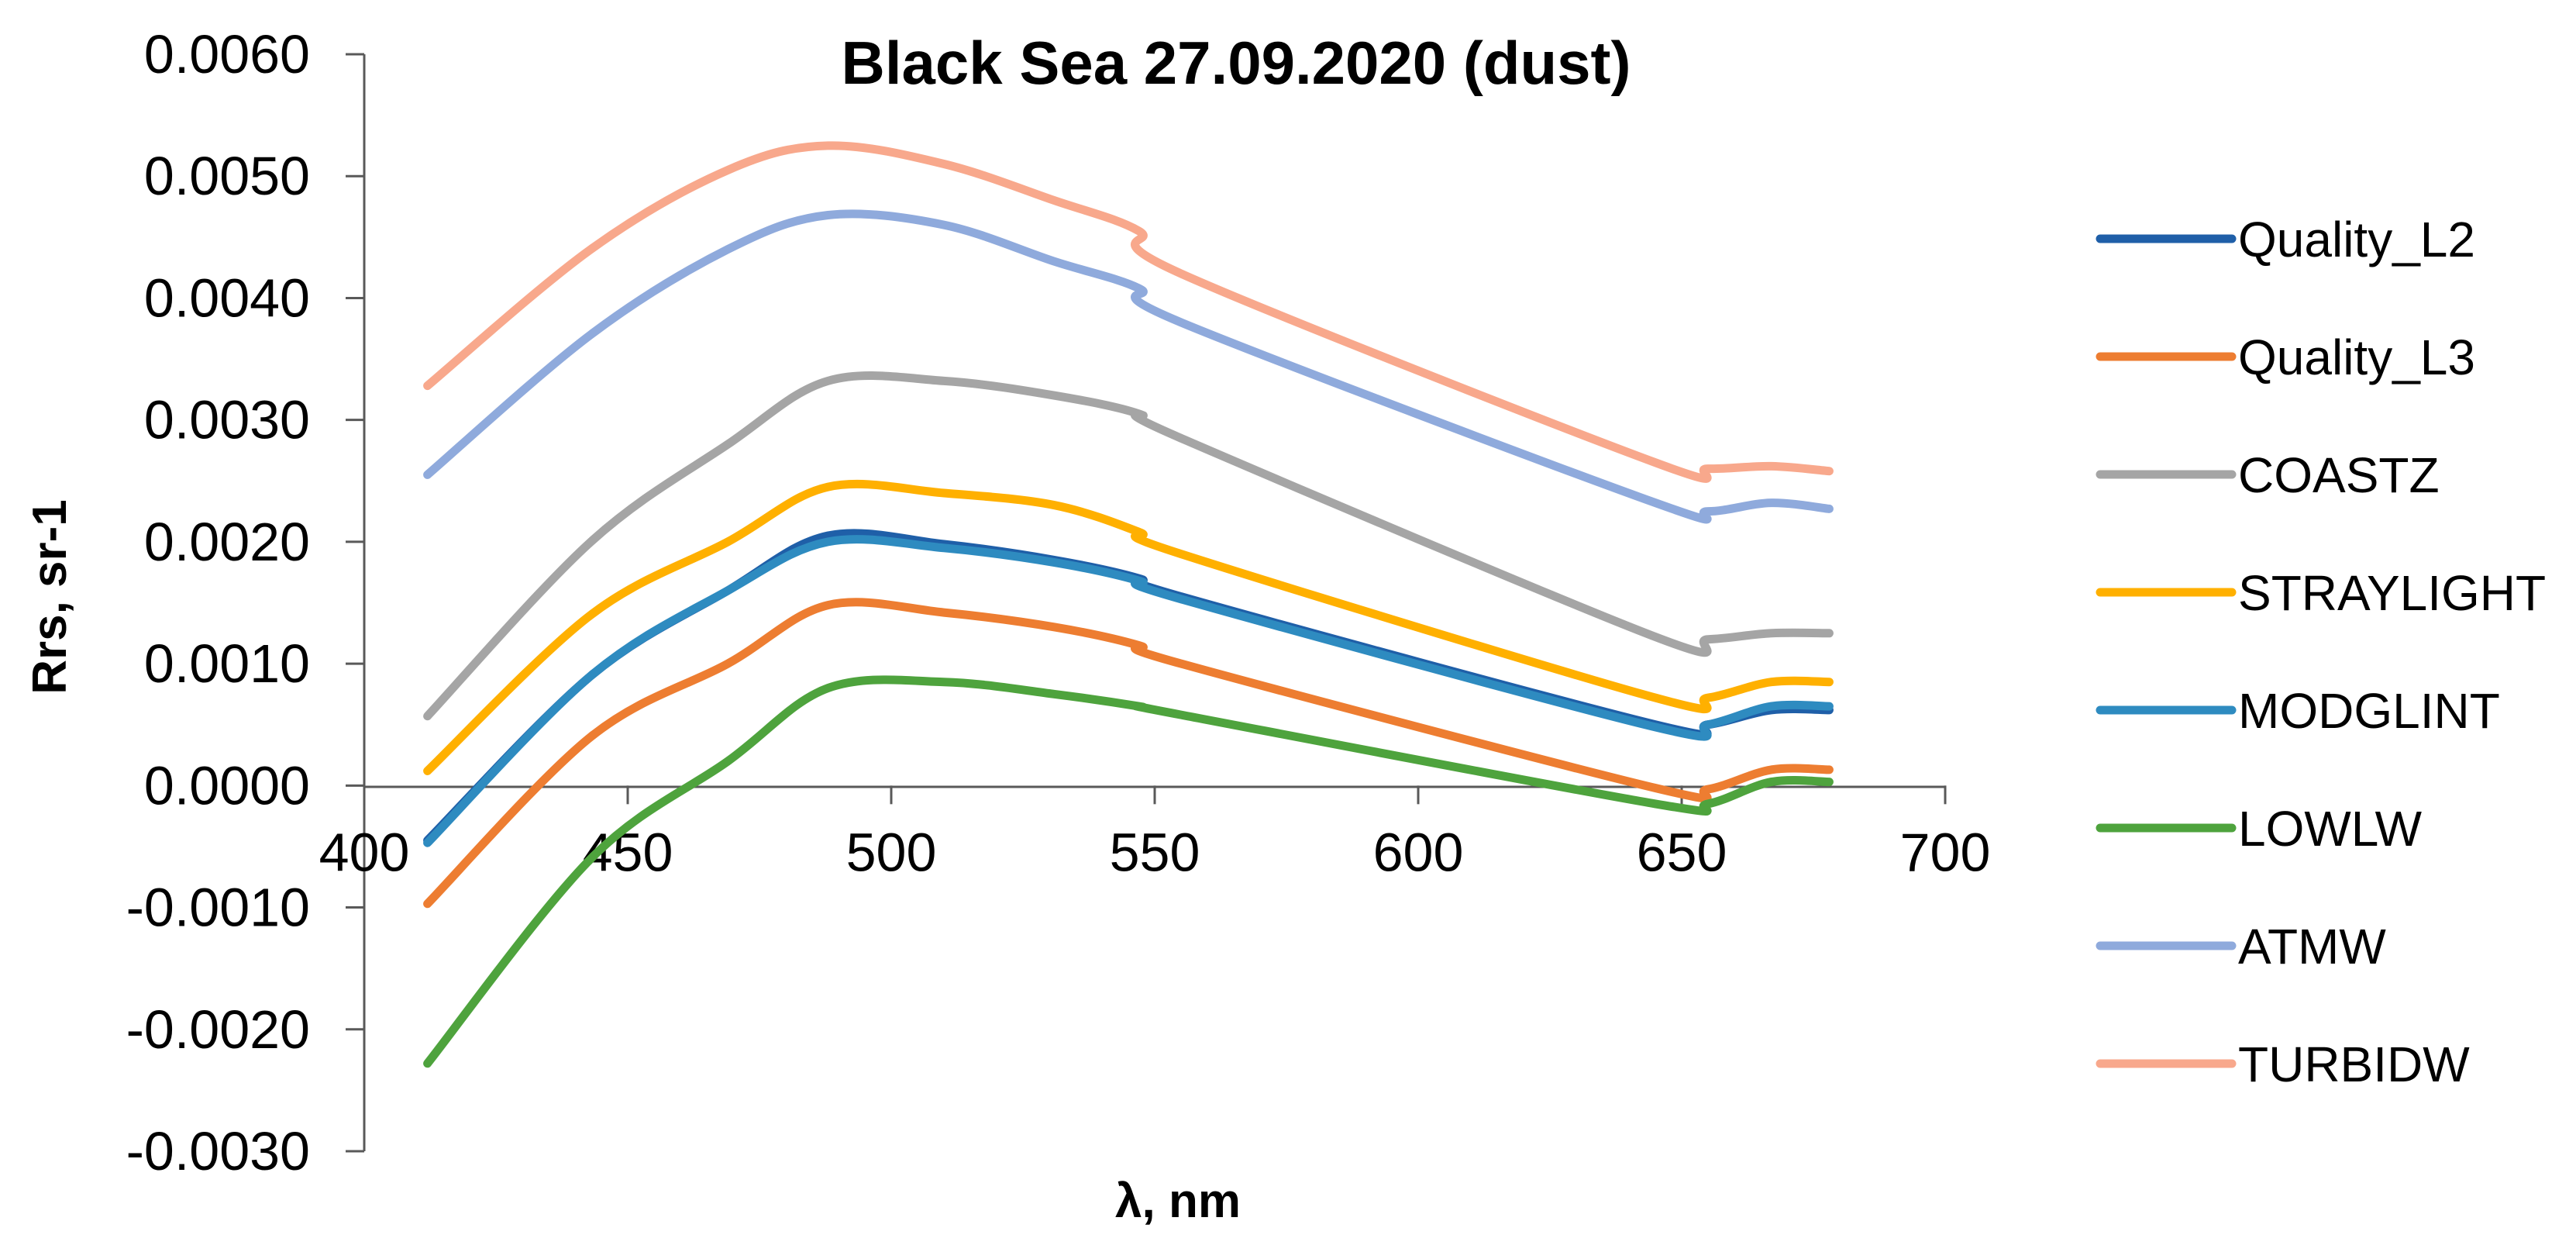 Image resolution: width=2576 pixels, height=1252 pixels. I want to click on x-tick-label: 400, so click(364, 852).